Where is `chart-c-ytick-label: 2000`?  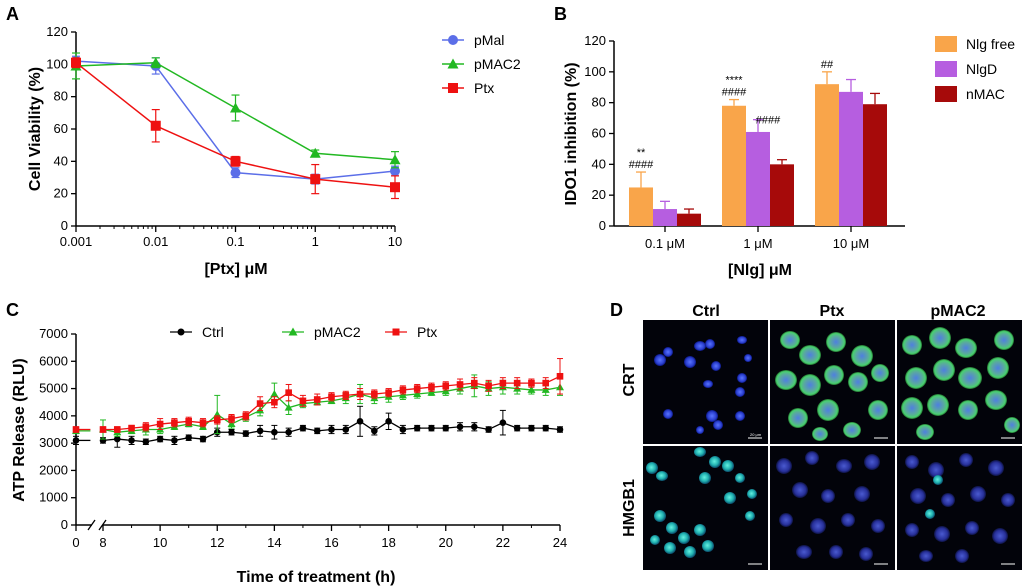
chart-c-ytick-label: 2000 is located at coordinates (53, 469).